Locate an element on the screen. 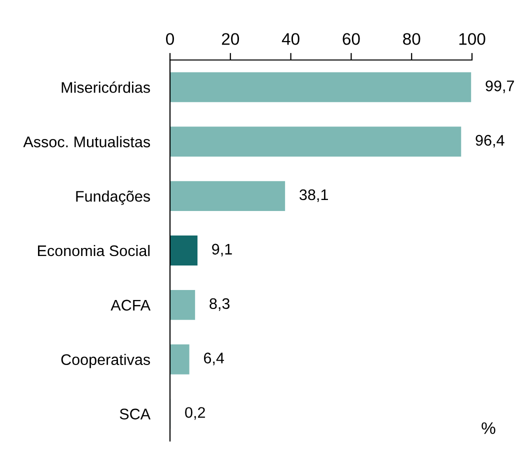 This screenshot has width=523, height=450. x-tick-label: 40 is located at coordinates (291, 39).